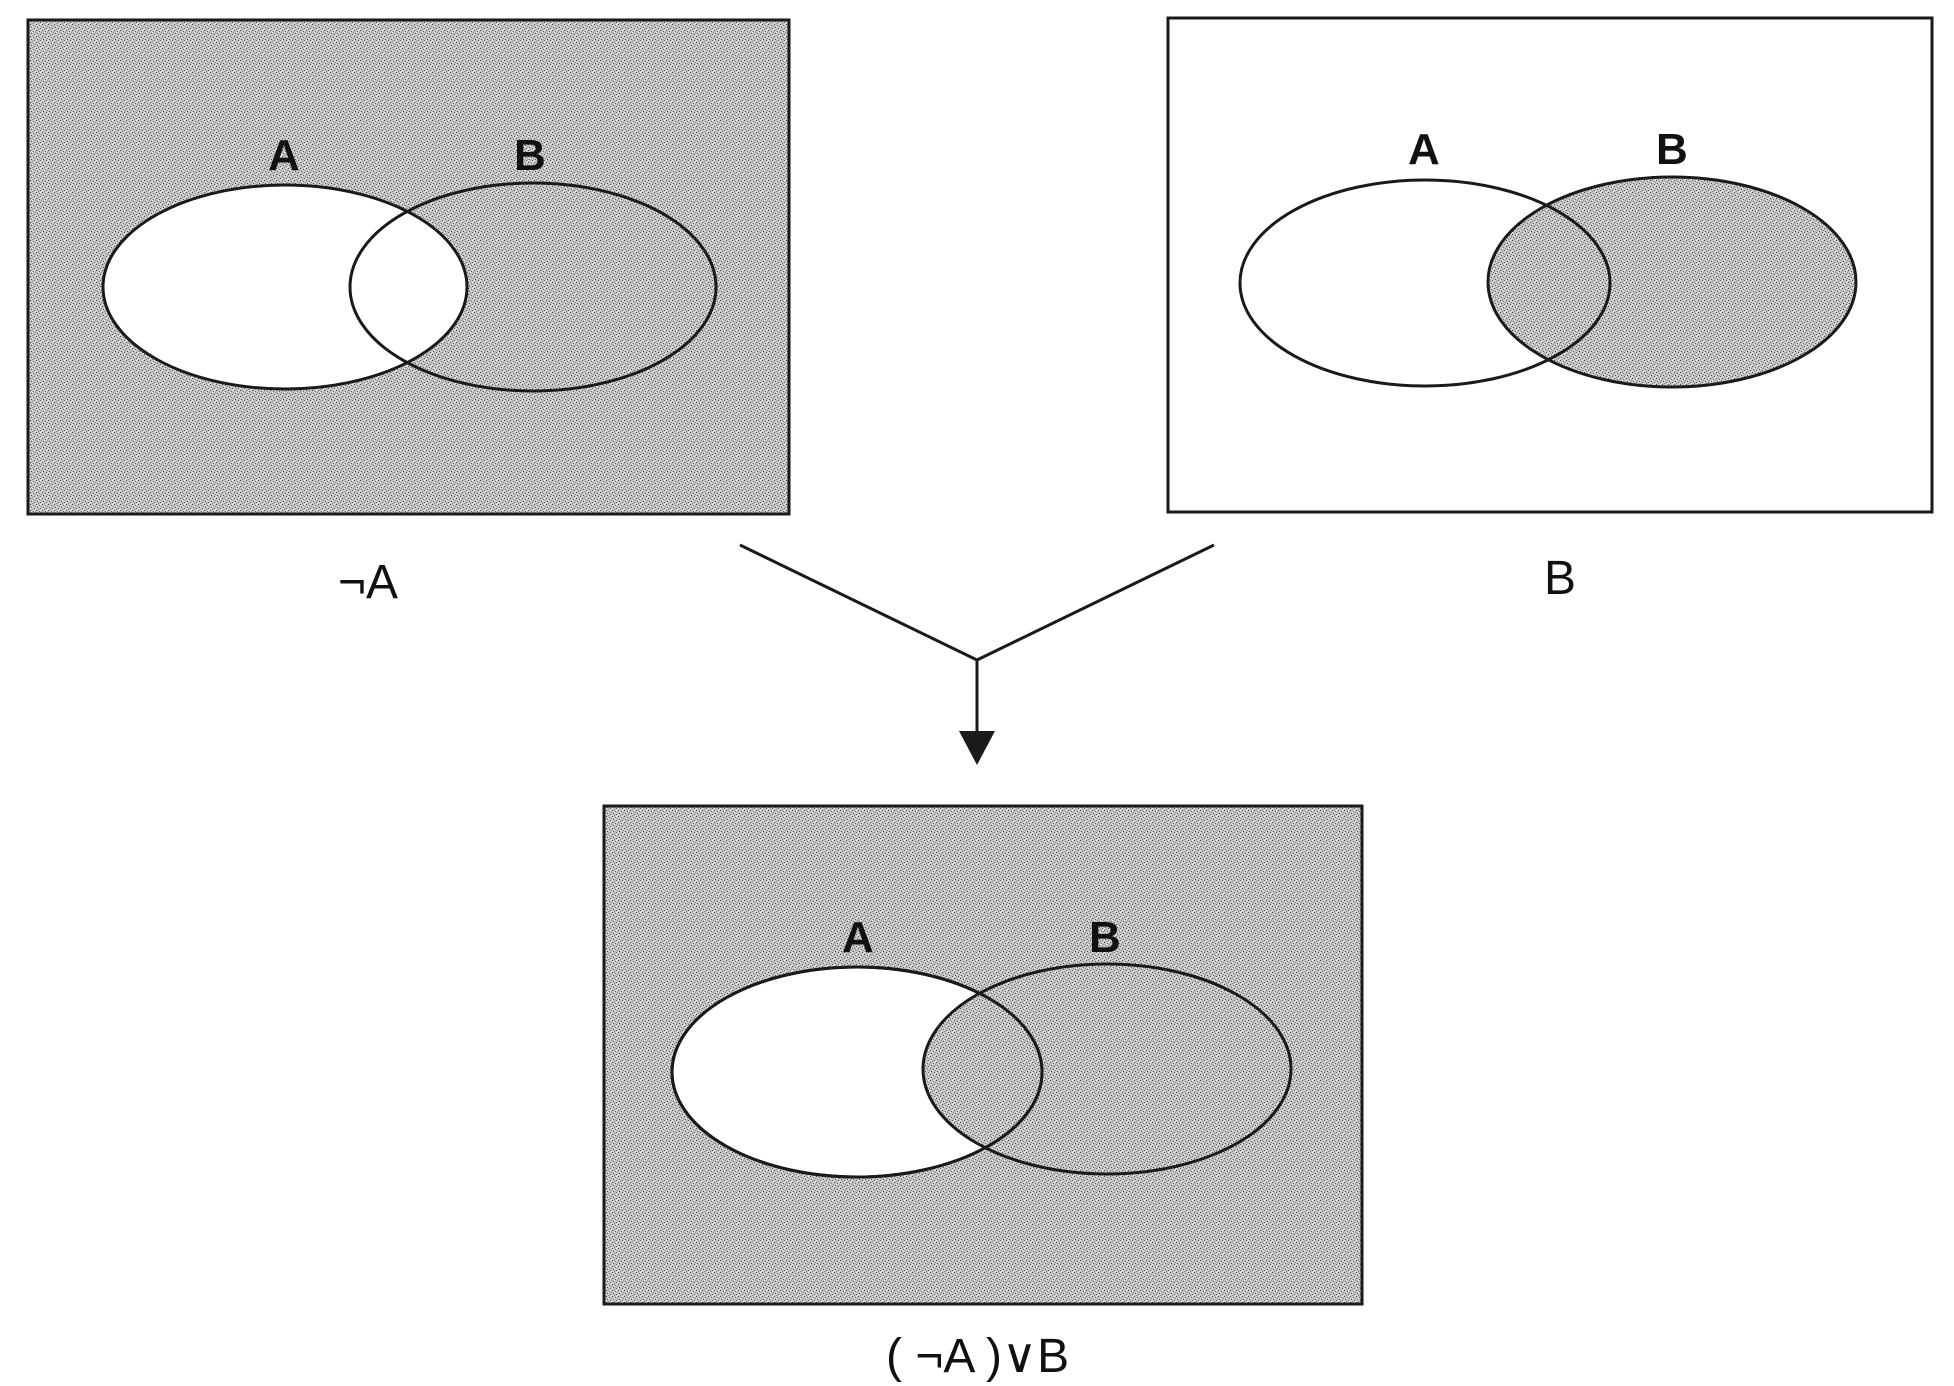 The width and height of the screenshot is (1954, 1386). What do you see at coordinates (977, 1356) in the screenshot?
I see `caption-result: ( ¬A )∨B` at bounding box center [977, 1356].